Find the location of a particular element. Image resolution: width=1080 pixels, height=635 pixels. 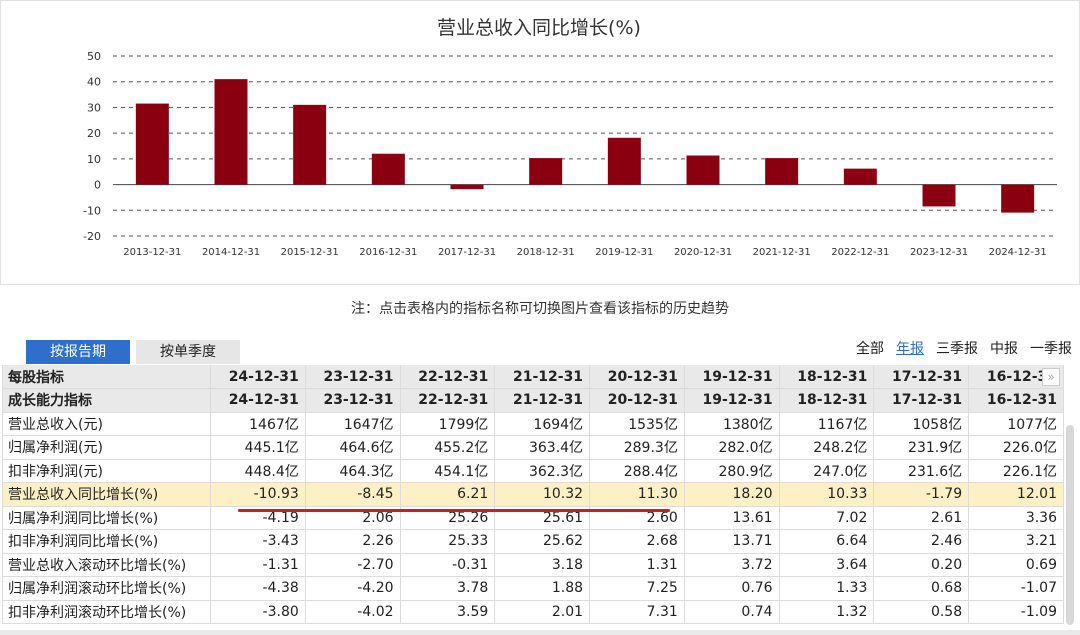

table-cell: 10.32 is located at coordinates (542, 494).